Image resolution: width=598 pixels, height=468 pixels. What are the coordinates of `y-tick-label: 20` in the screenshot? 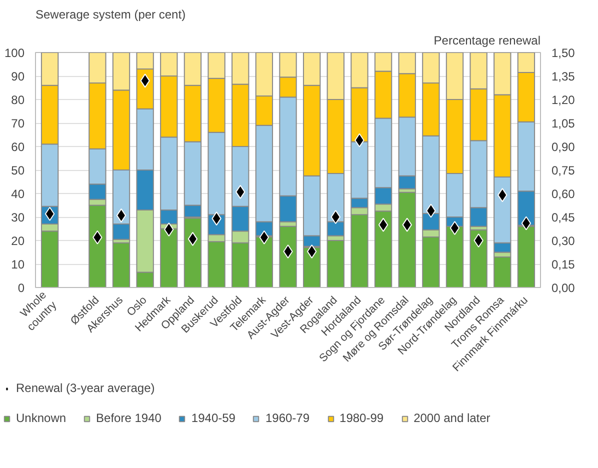 It's located at (18, 241).